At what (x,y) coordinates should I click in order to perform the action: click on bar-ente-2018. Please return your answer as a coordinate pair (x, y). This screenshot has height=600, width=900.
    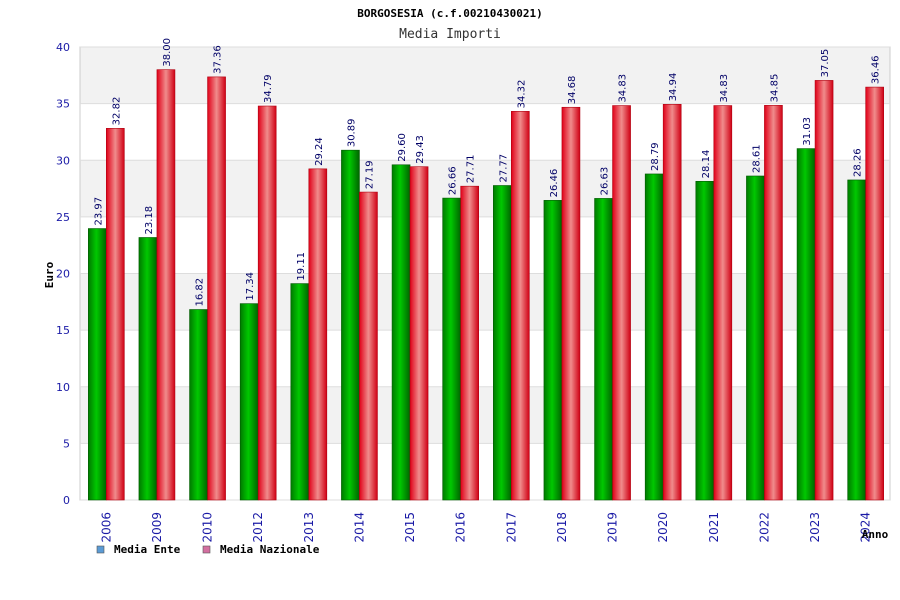
    Looking at the image, I should click on (553, 350).